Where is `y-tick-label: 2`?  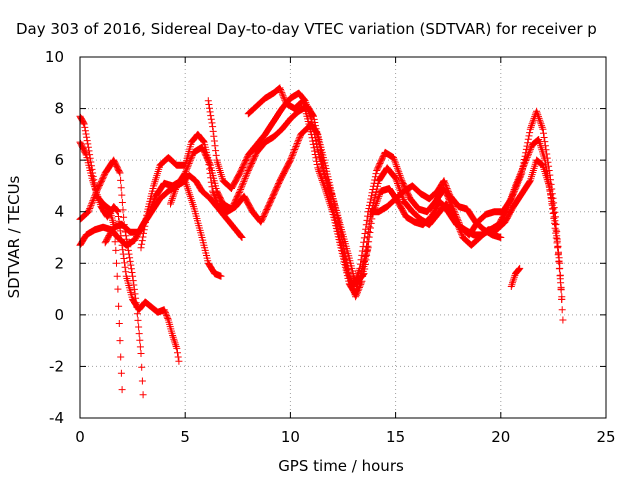 y-tick-label: 2 is located at coordinates (59, 263).